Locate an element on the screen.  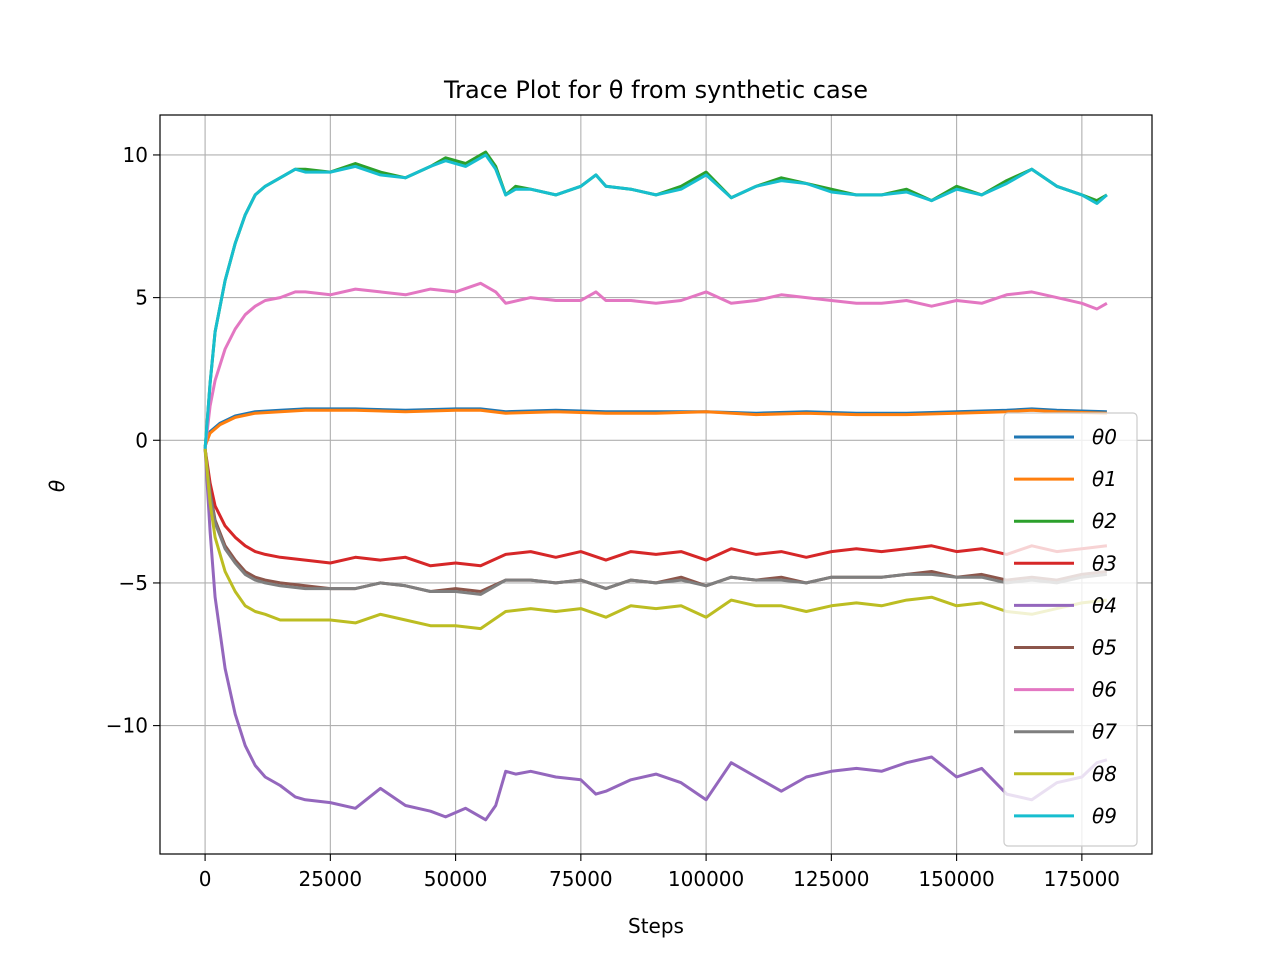
legend-label: θ8 is located at coordinates (1104, 774).